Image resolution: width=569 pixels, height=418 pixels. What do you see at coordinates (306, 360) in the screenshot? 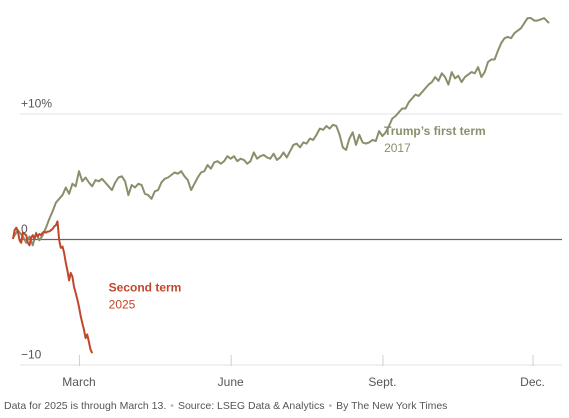
I see `x-axis-ticks` at bounding box center [306, 360].